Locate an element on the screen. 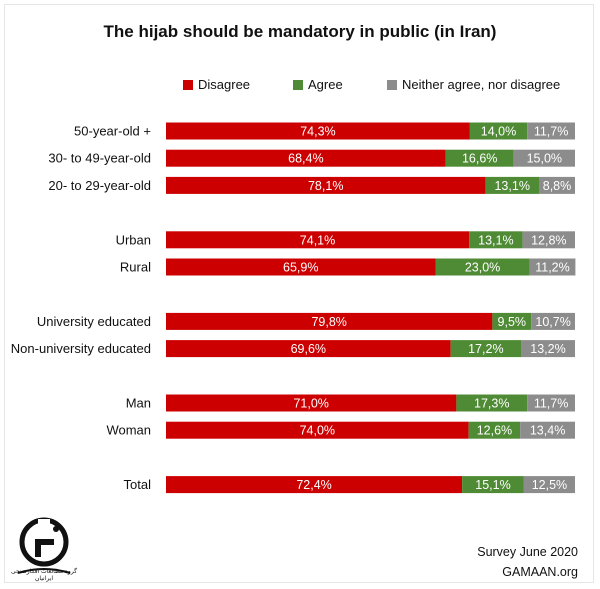 The image size is (600, 589). data-label-neither: 12,8% is located at coordinates (548, 240).